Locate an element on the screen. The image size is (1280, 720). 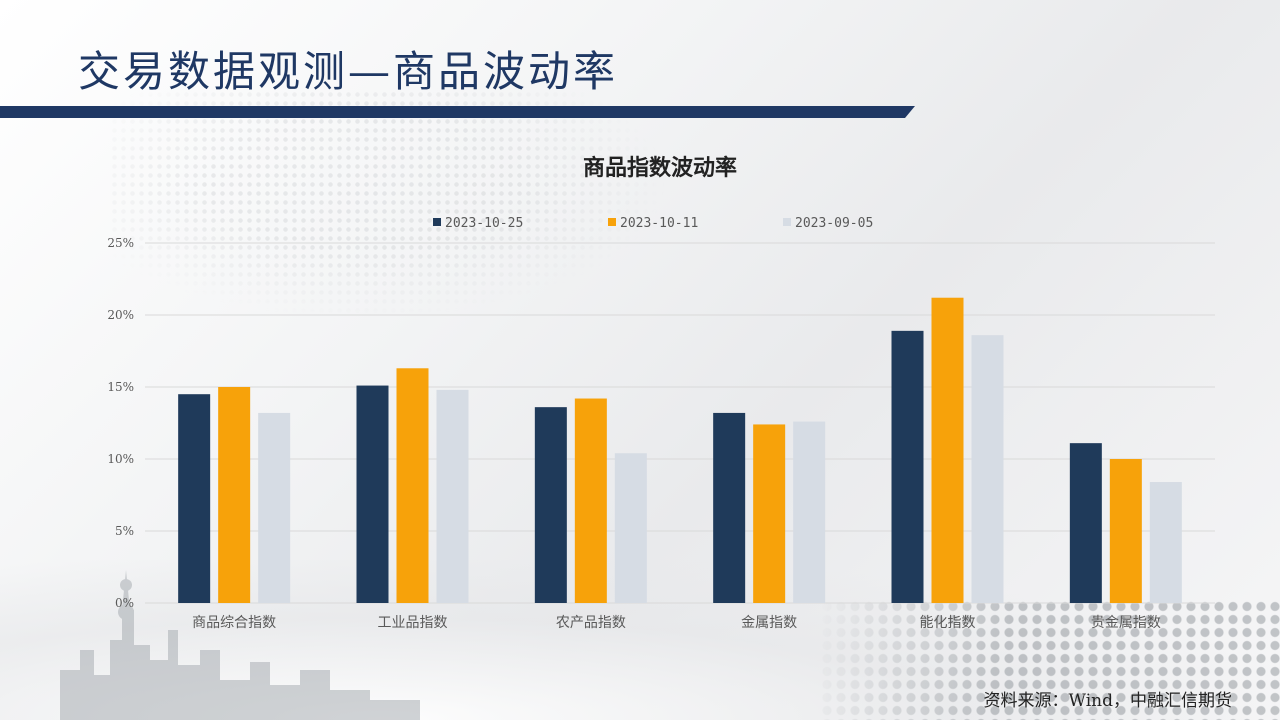
y-tick-label: 25% is located at coordinates (120, 243).